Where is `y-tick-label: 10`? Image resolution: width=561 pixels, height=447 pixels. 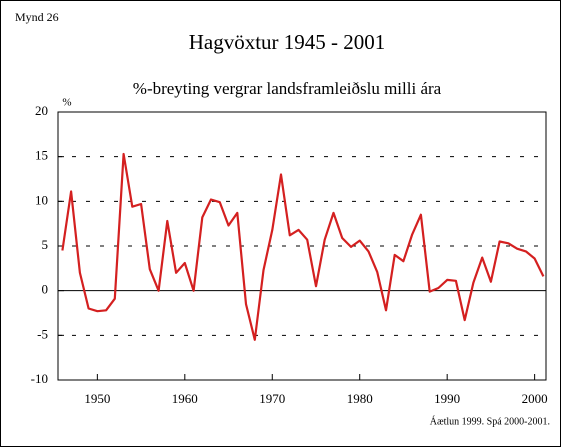
y-tick-label: 10 is located at coordinates (41, 199).